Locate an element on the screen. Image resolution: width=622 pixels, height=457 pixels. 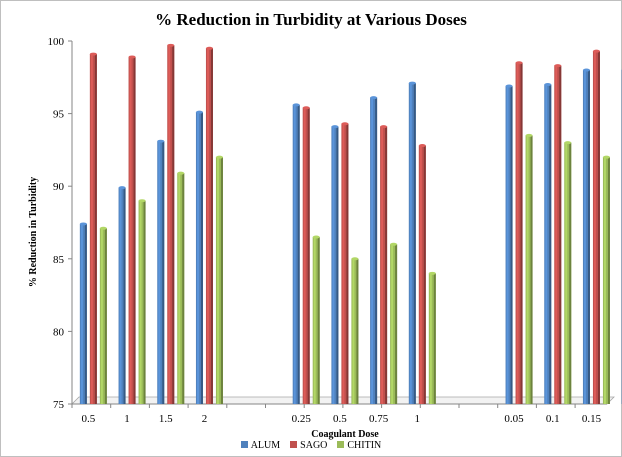
bar-alum-1.5 is located at coordinates (161, 272).